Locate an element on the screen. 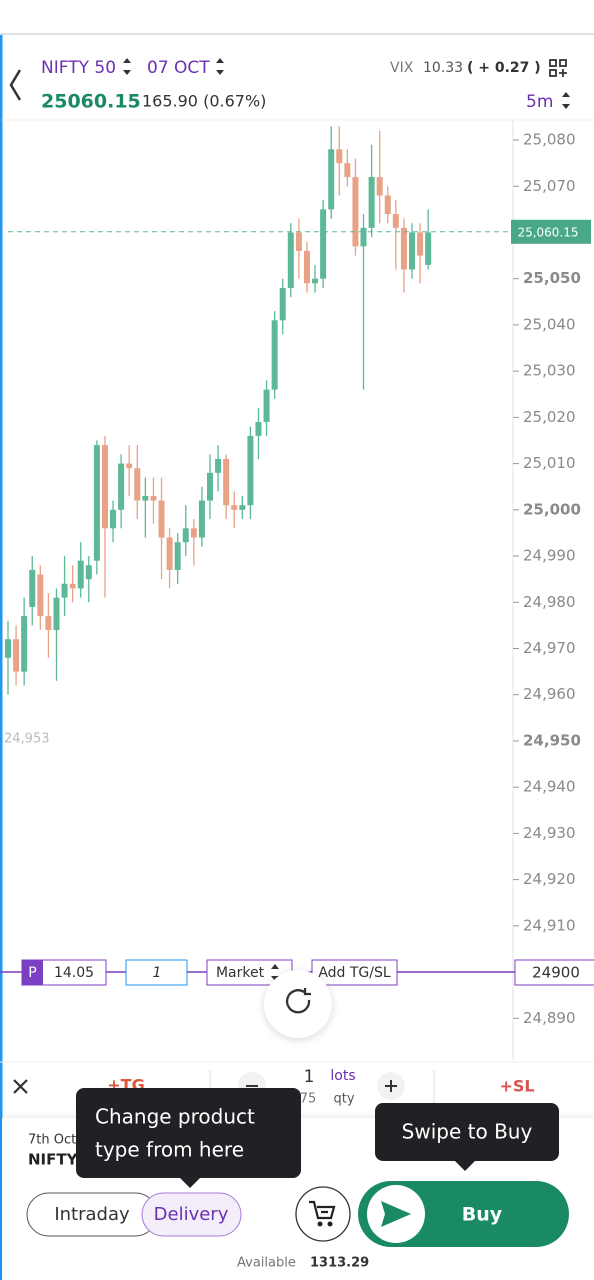  product: P is located at coordinates (32, 973).